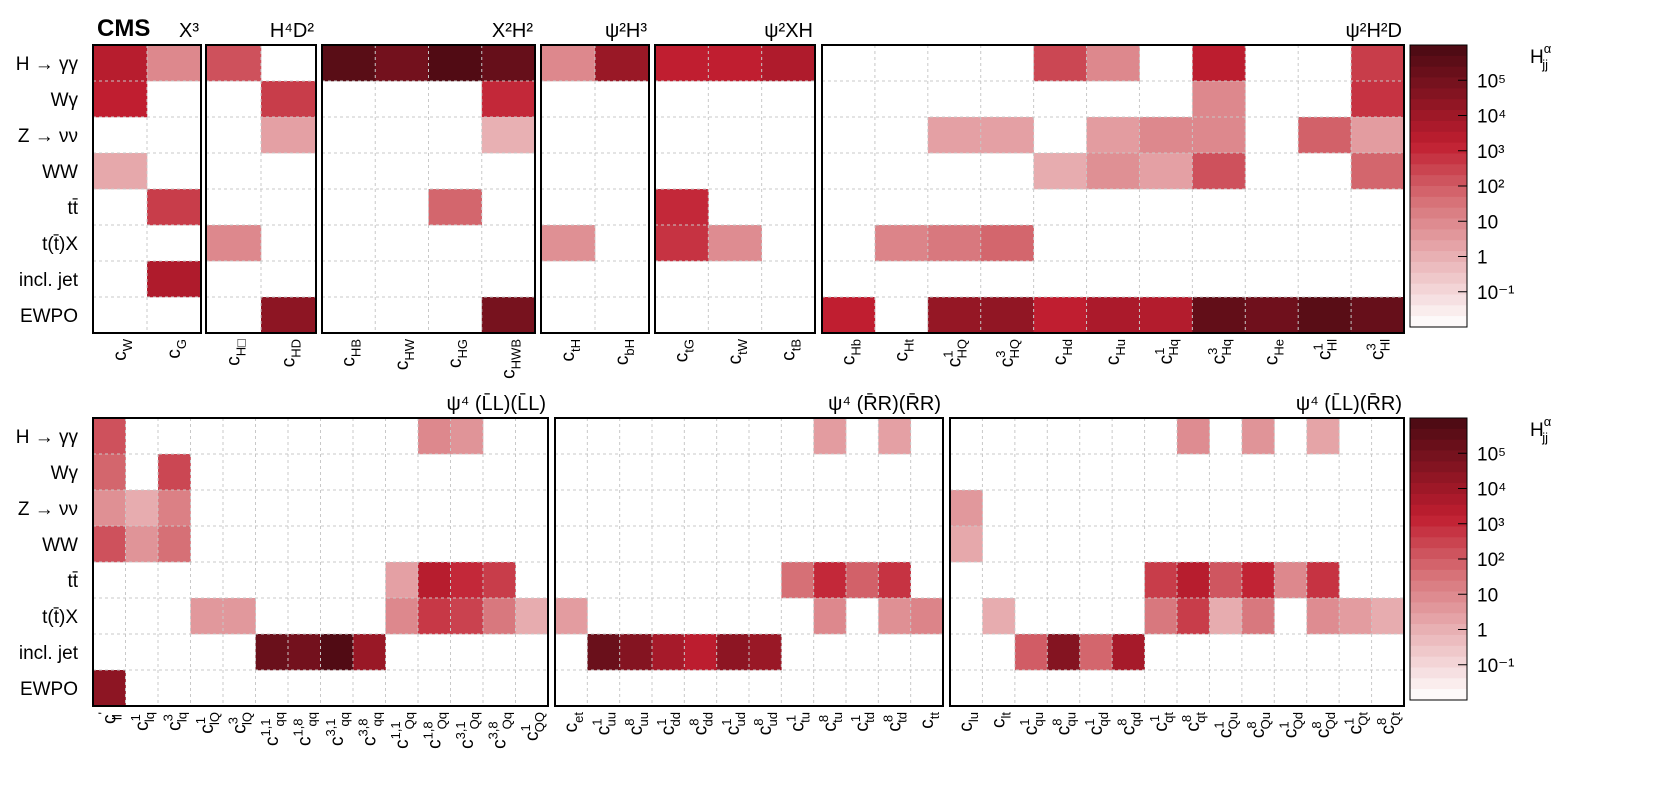 The height and width of the screenshot is (794, 1661). What do you see at coordinates (434, 580) in the screenshot?
I see `cell-qq-1-8-r4` at bounding box center [434, 580].